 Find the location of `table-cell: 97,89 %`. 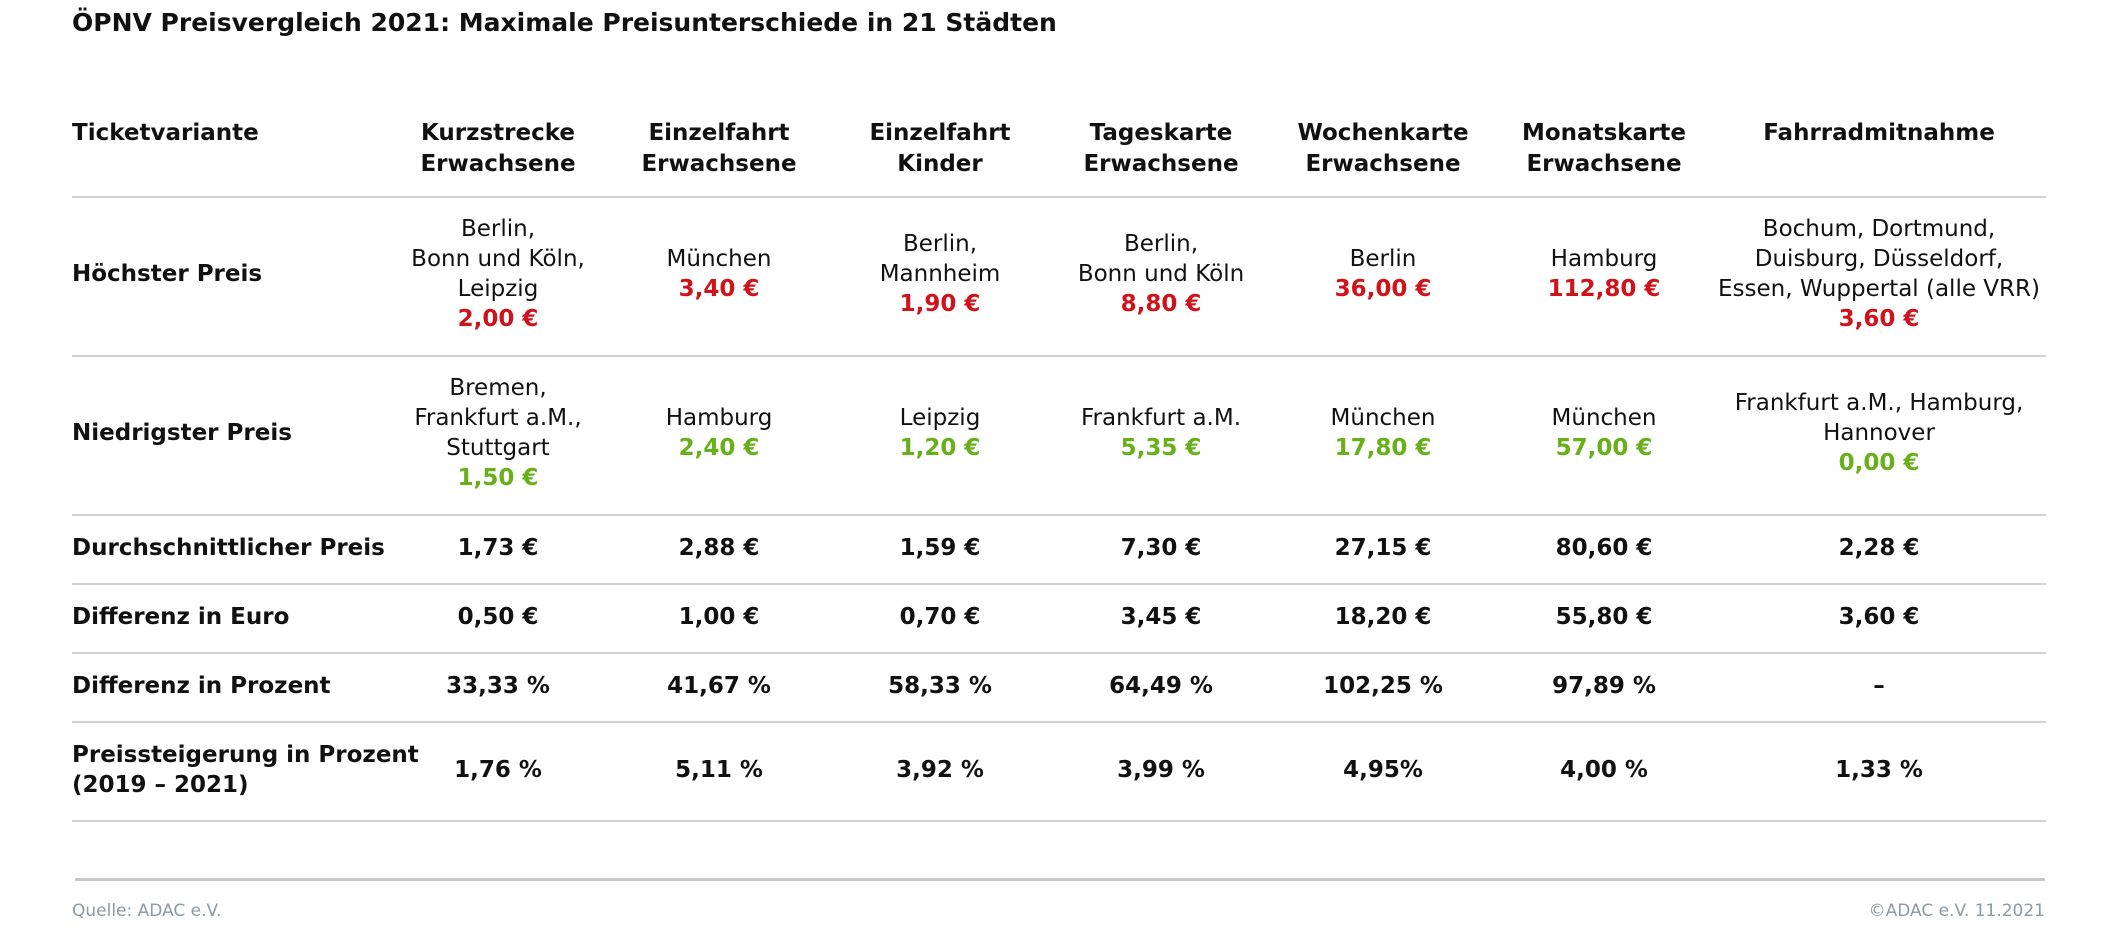

table-cell: 97,89 % is located at coordinates (1604, 686).